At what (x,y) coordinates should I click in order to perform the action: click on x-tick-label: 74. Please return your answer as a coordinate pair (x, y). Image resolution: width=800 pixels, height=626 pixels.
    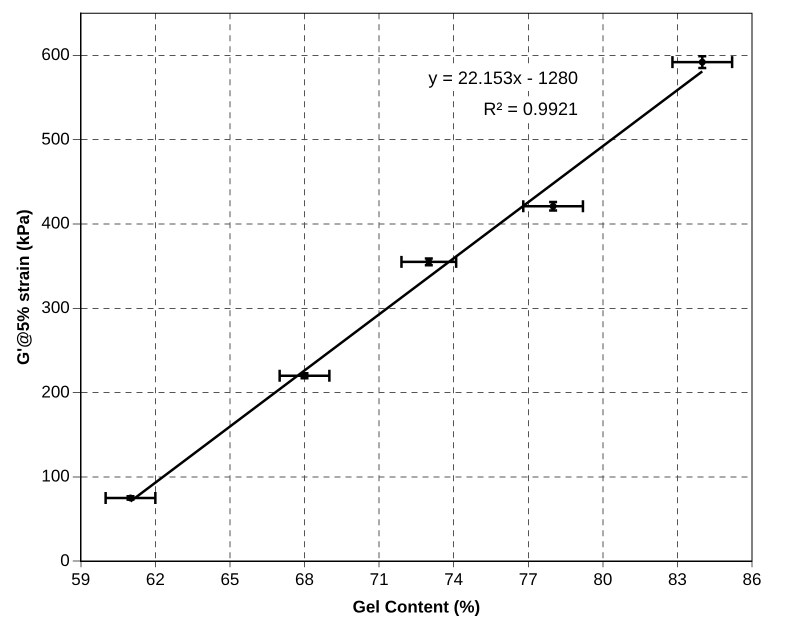
    Looking at the image, I should click on (454, 580).